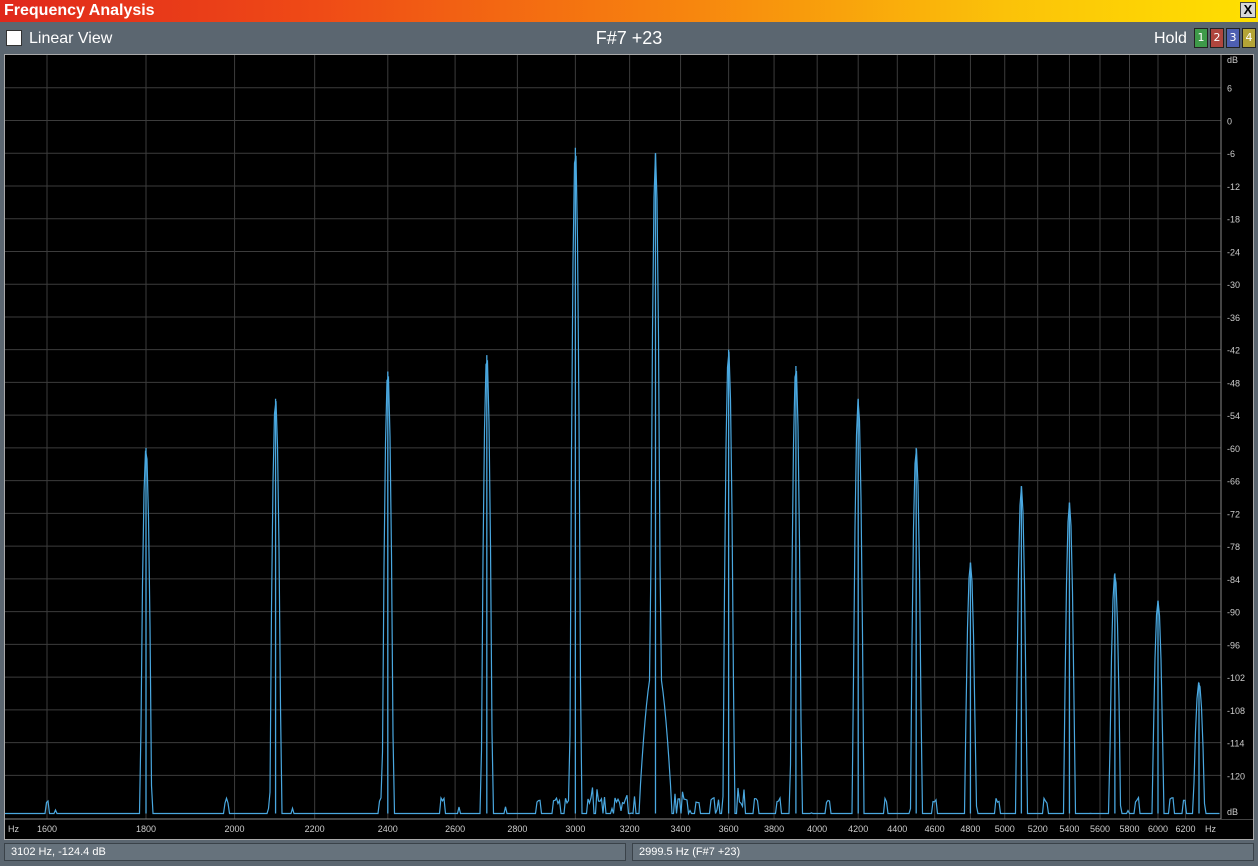 The width and height of the screenshot is (1258, 866). What do you see at coordinates (943, 852) in the screenshot?
I see `peak-readout: 2999.5 Hz (F#7 +23)` at bounding box center [943, 852].